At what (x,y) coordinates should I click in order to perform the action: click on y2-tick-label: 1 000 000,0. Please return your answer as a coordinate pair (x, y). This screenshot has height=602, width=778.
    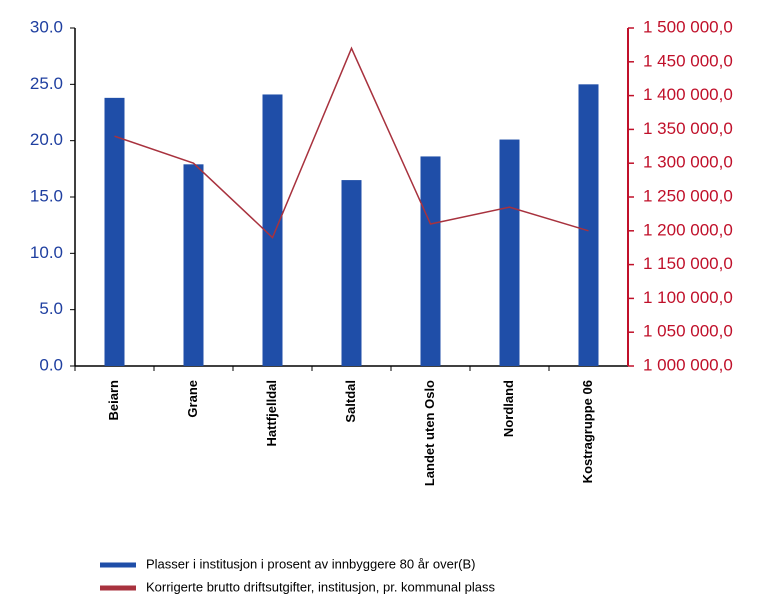
    Looking at the image, I should click on (688, 364).